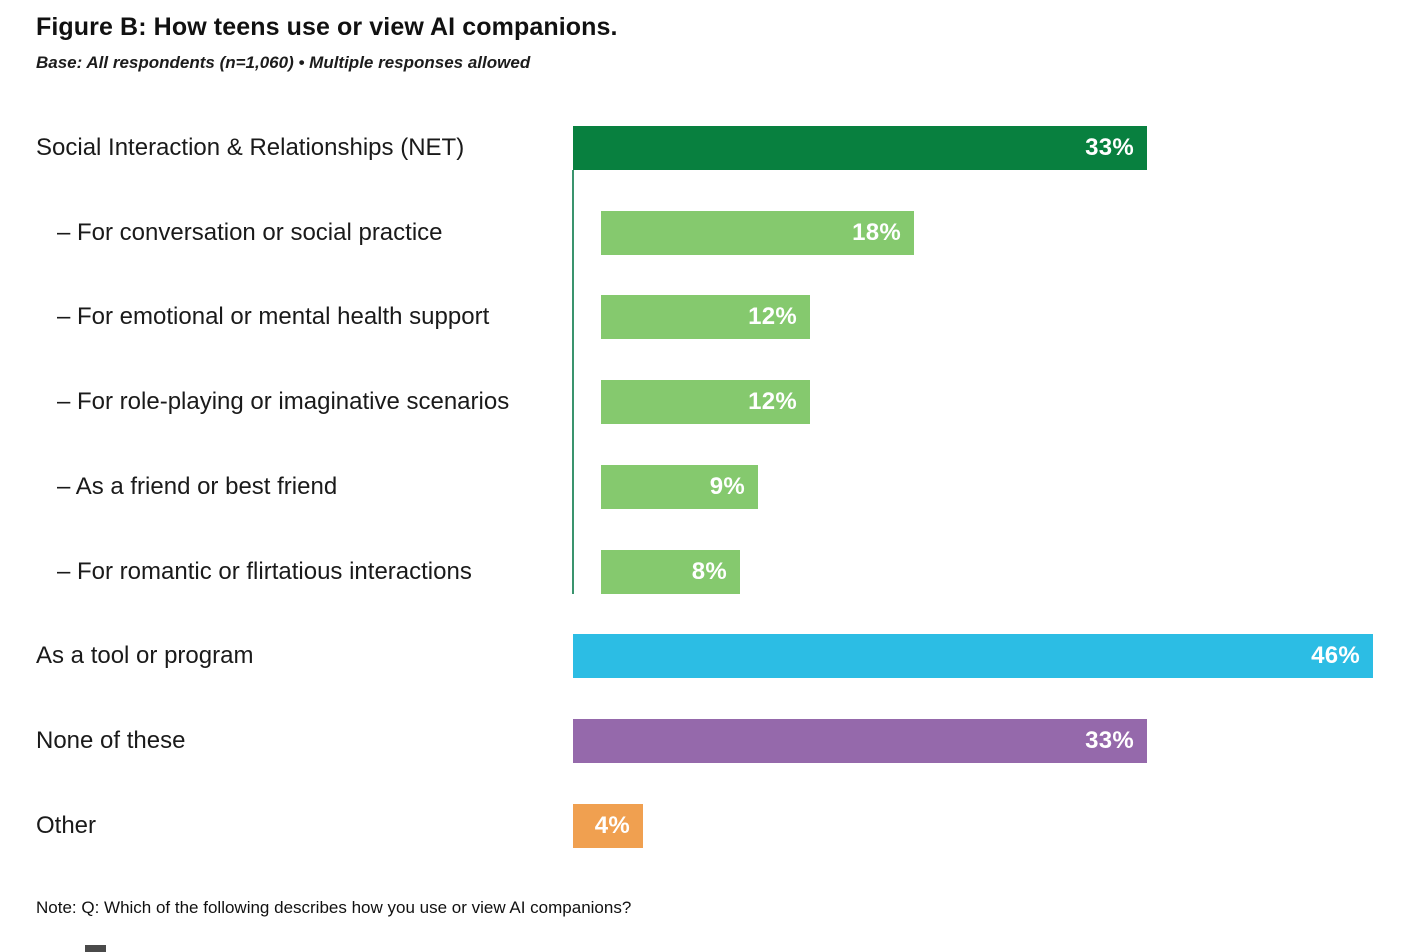 The width and height of the screenshot is (1410, 952). What do you see at coordinates (973, 656) in the screenshot?
I see `bar: 46%` at bounding box center [973, 656].